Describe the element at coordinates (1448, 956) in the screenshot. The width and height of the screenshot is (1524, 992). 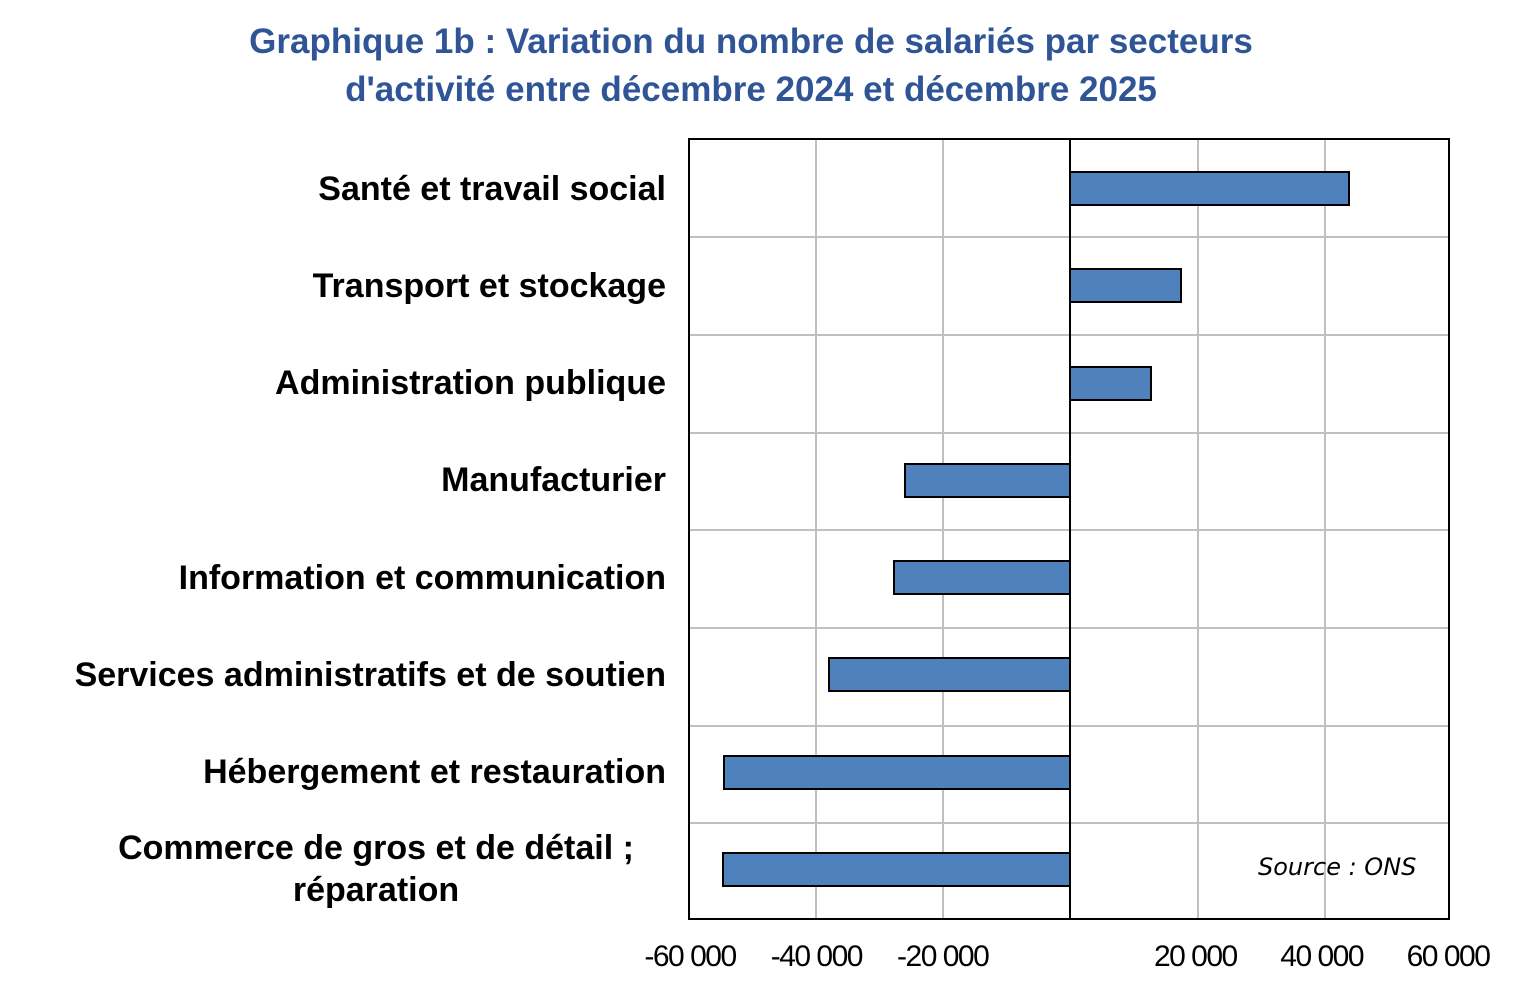
I see `x-tick-label: 60 000` at that location.